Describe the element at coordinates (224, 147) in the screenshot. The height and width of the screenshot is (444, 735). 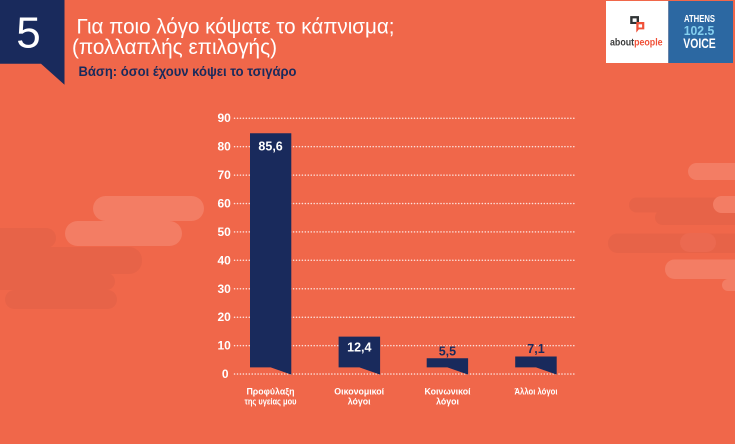
I see `svg-text: 80` at that location.